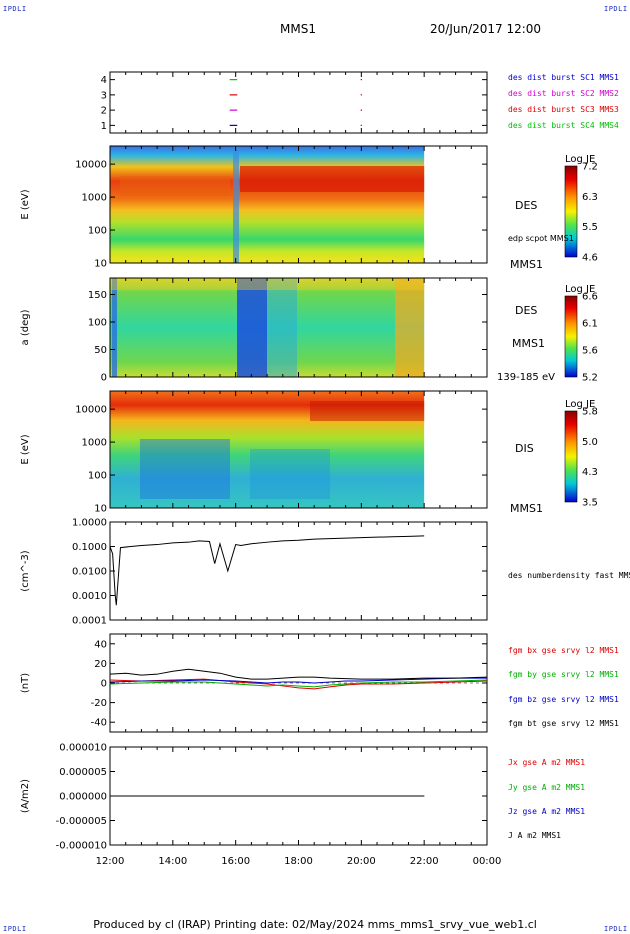  What do you see at coordinates (546, 762) in the screenshot?
I see `legend-jx-gse-a-m2-mms1: Jx gse A m2 MMS1` at bounding box center [546, 762].